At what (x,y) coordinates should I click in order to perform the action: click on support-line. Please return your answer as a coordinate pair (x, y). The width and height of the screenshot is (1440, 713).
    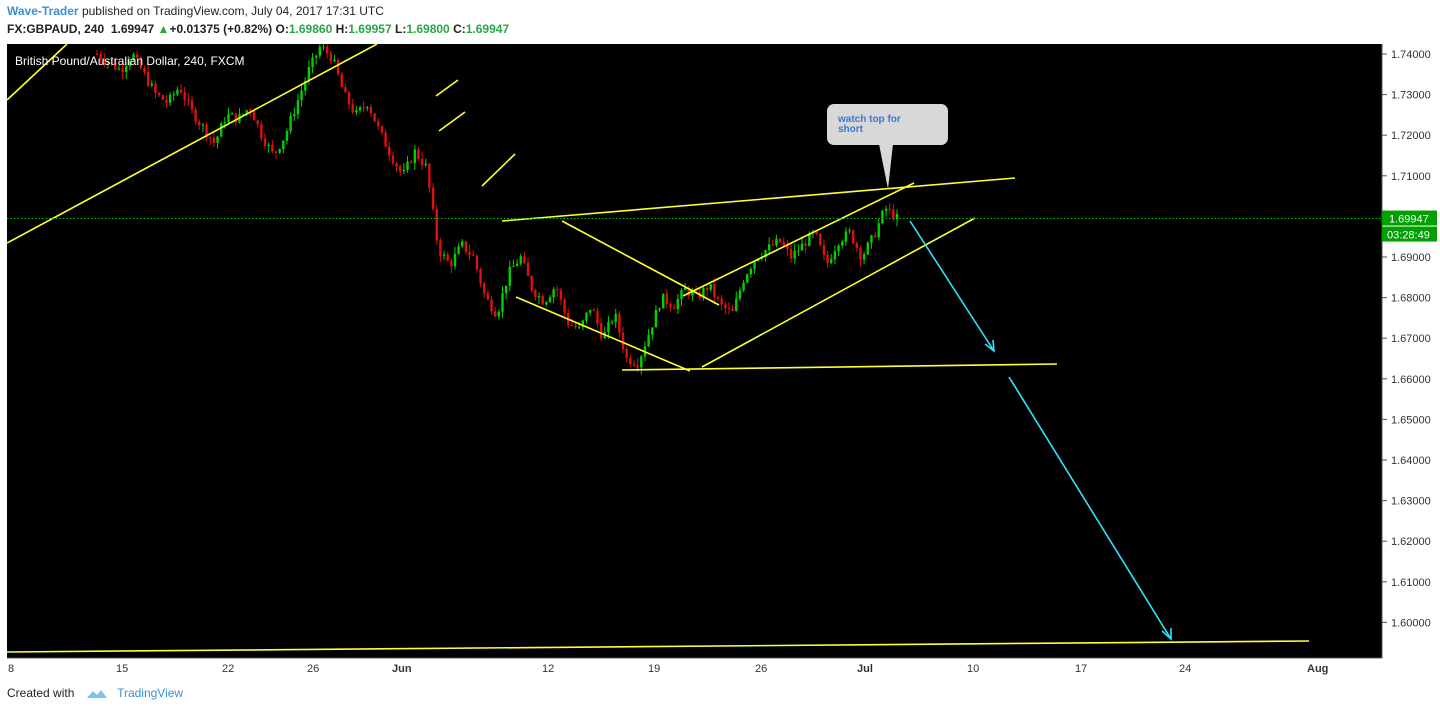
    Looking at the image, I should click on (839, 367).